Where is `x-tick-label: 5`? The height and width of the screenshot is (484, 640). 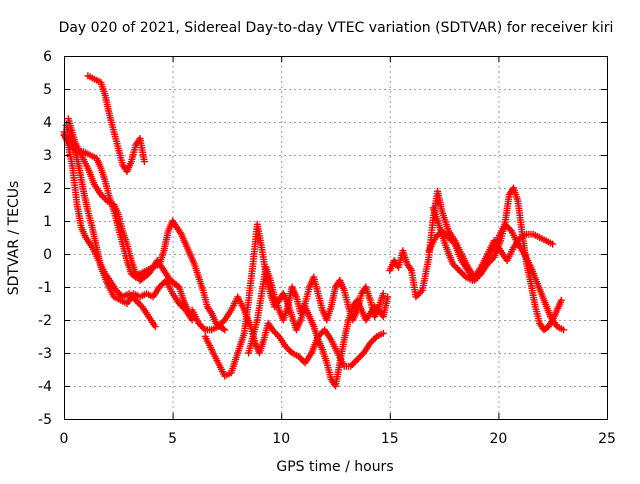 x-tick-label: 5 is located at coordinates (172, 439).